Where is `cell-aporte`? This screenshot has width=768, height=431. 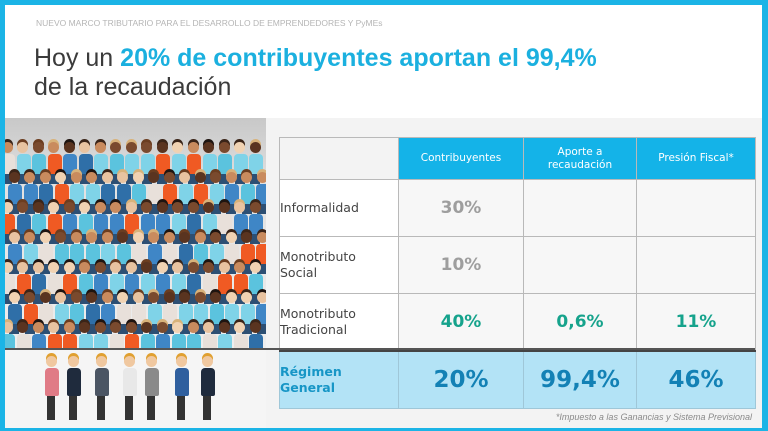
cell-aporte is located at coordinates (580, 208).